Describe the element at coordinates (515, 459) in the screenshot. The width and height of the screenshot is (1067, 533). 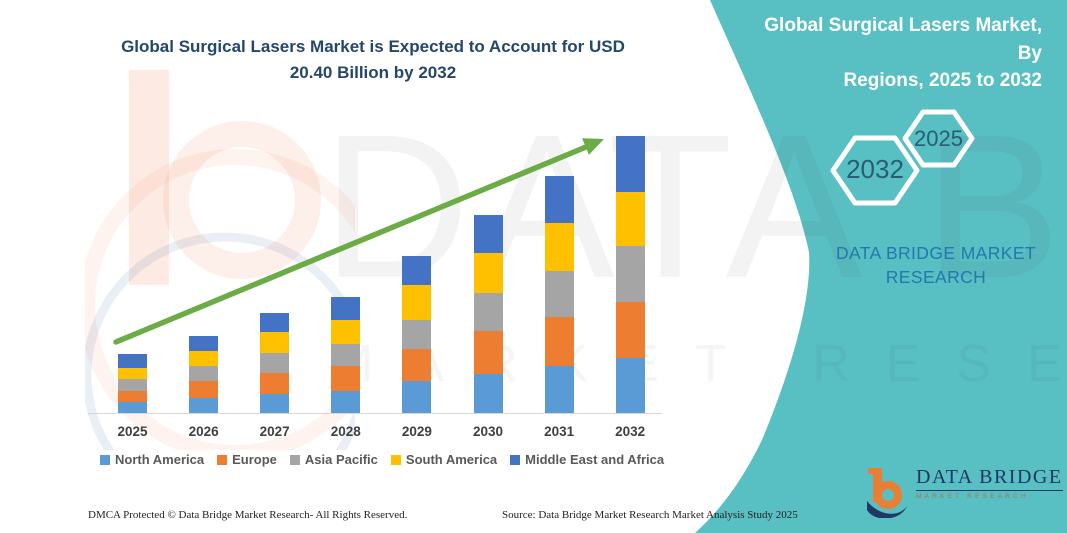
I see `legend-swatch-middle-east-and-africa` at that location.